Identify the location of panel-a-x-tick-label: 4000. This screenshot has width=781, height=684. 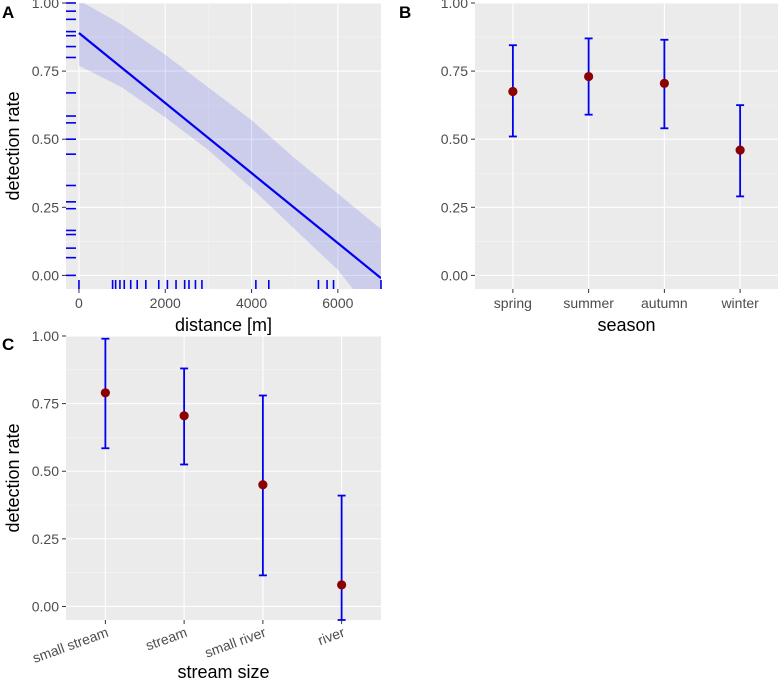
(251, 303).